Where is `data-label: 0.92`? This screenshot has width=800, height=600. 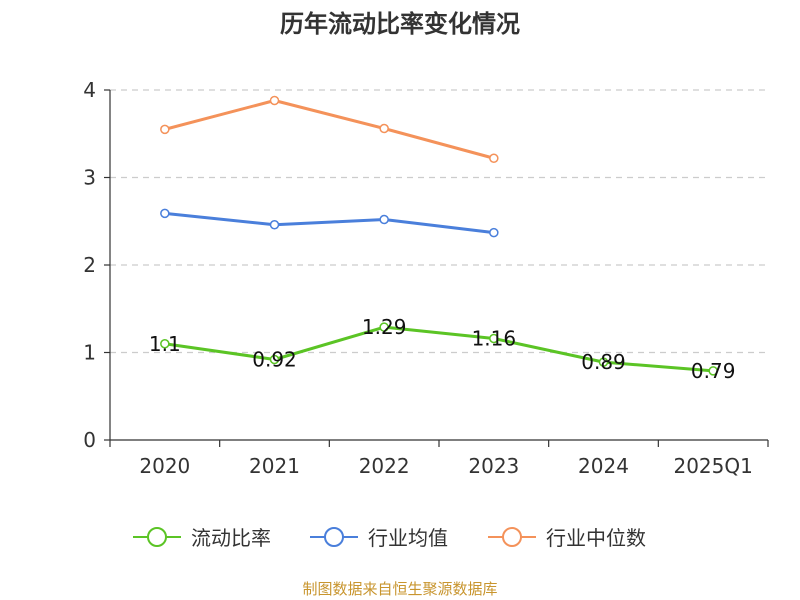
data-label: 0.92 is located at coordinates (274, 360).